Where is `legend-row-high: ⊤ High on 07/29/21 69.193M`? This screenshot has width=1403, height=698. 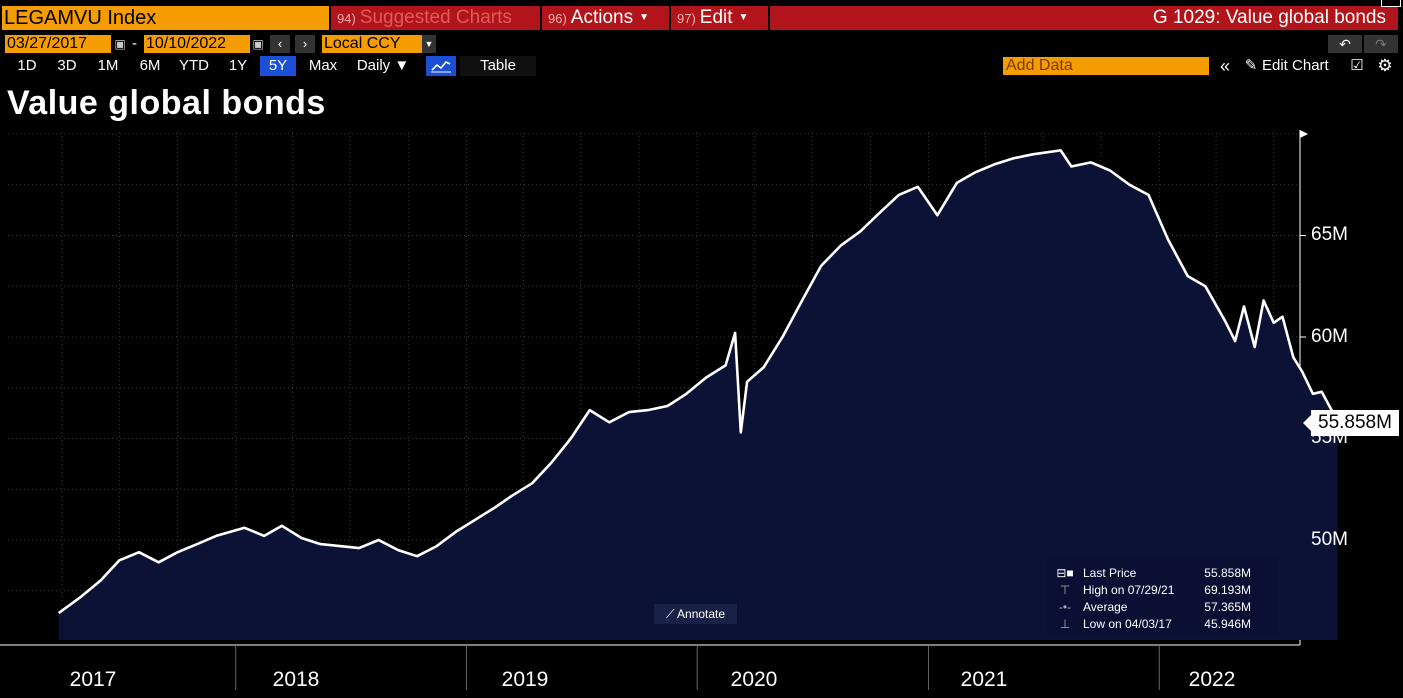 legend-row-high: ⊤ High on 07/29/21 69.193M is located at coordinates (1162, 590).